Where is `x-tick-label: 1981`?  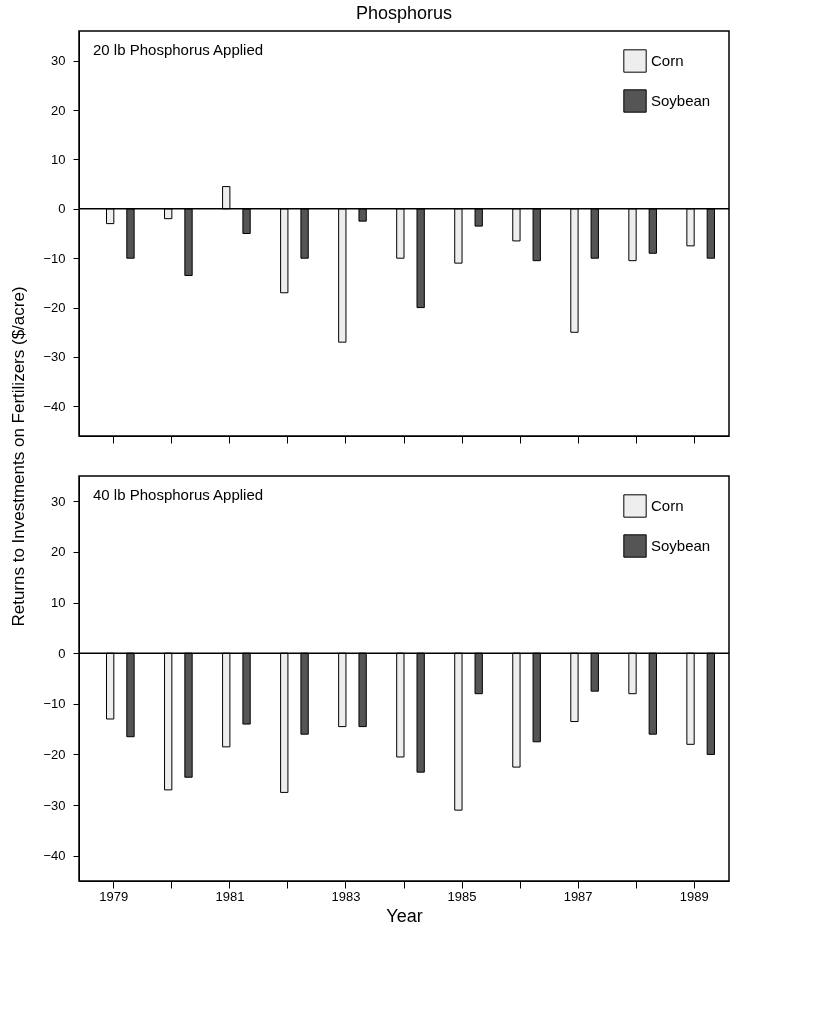 x-tick-label: 1981 is located at coordinates (230, 896).